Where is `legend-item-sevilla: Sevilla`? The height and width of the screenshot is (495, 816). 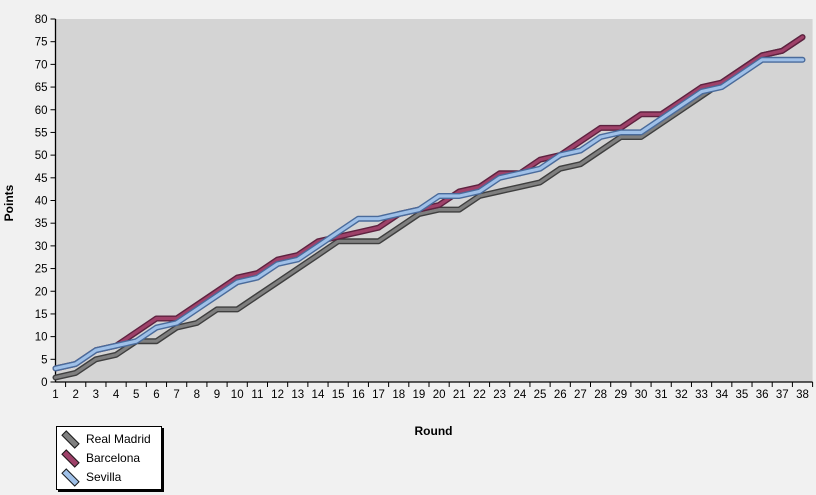 legend-item-sevilla: Sevilla is located at coordinates (106, 477).